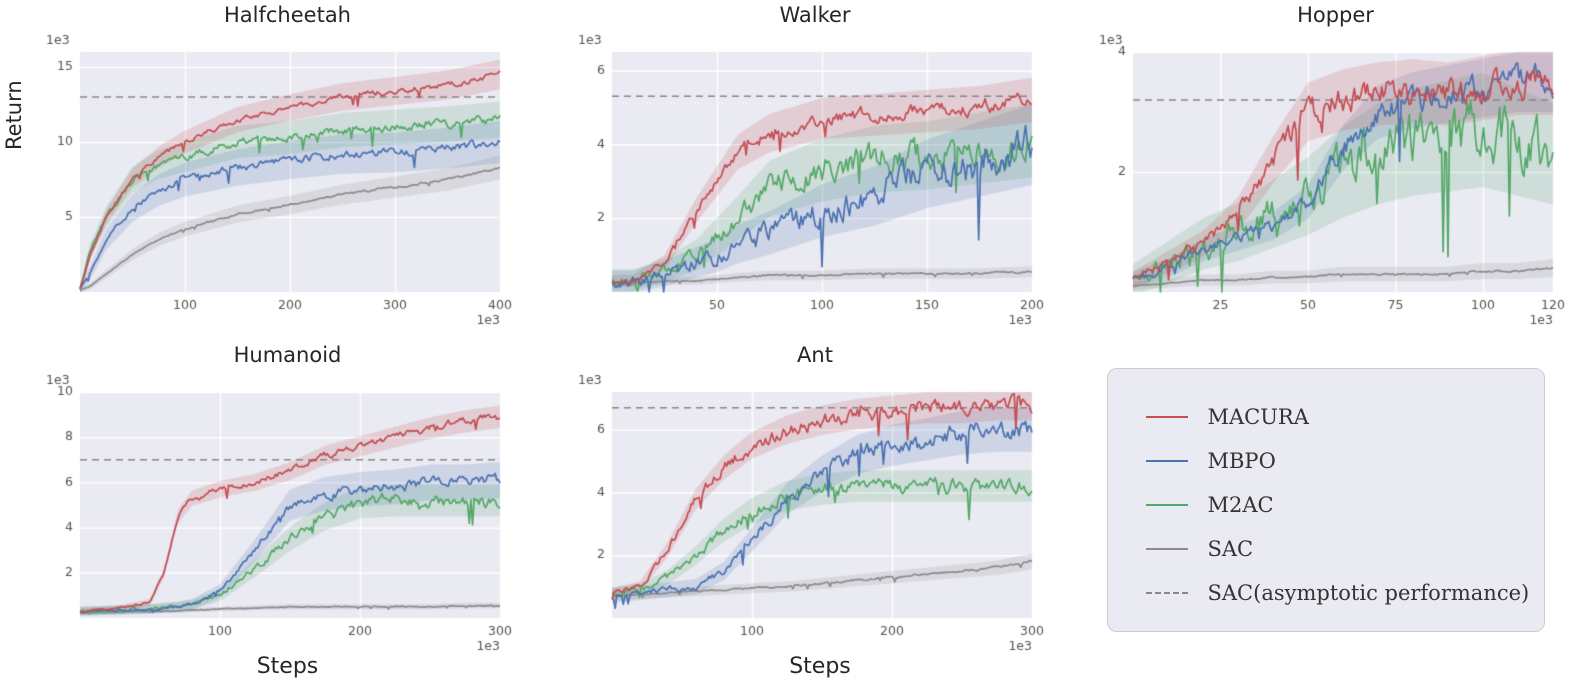 This screenshot has width=1586, height=699. Describe the element at coordinates (815, 355) in the screenshot. I see `chart-title-ant: Ant` at that location.